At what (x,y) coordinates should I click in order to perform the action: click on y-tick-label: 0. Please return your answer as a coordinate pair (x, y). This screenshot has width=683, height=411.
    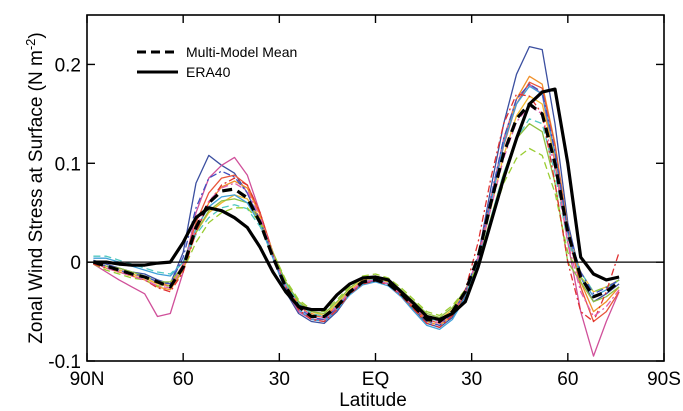
    Looking at the image, I should click on (75, 263).